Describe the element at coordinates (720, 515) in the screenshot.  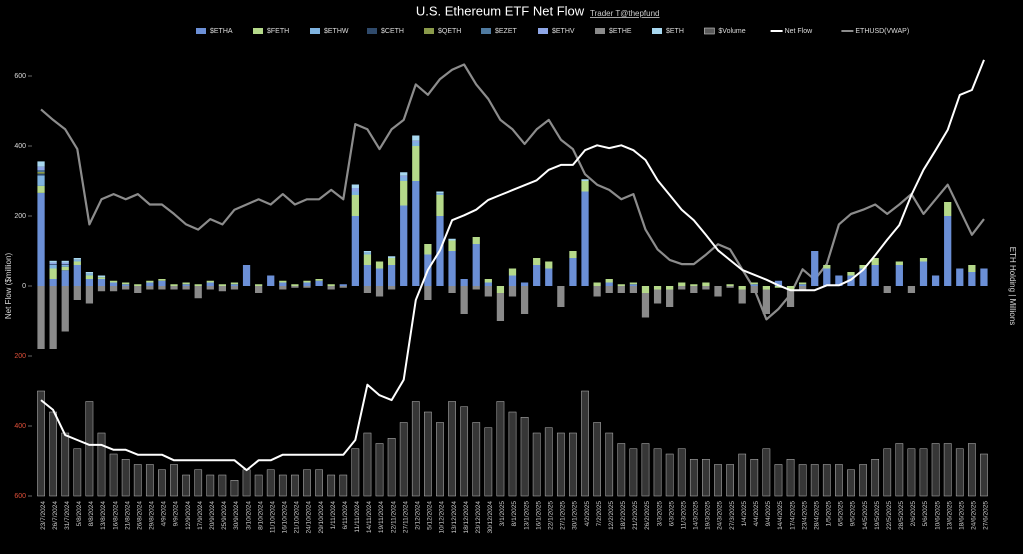
I see `x-tick-label: 24/3/2025` at that location.